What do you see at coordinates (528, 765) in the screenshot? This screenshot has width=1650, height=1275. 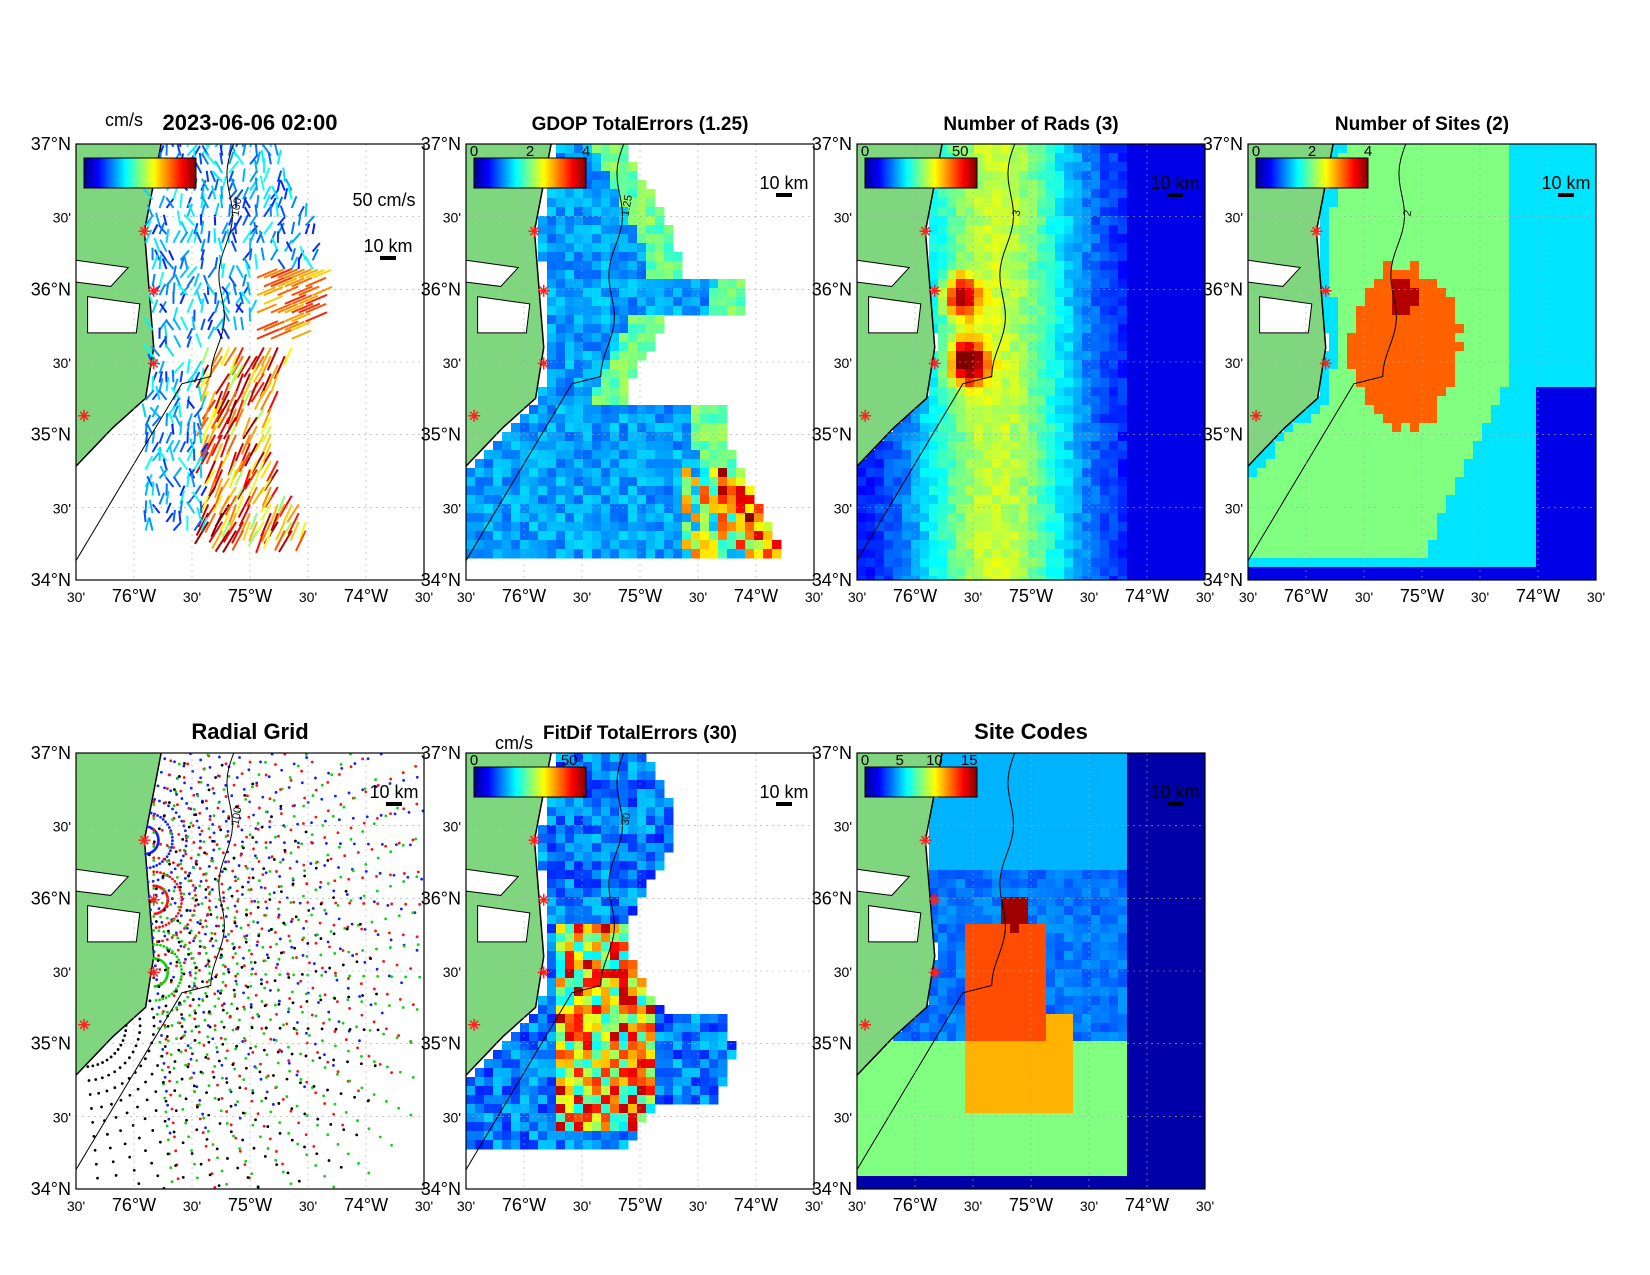 I see `colorbar: 0 50 cm/s` at bounding box center [528, 765].